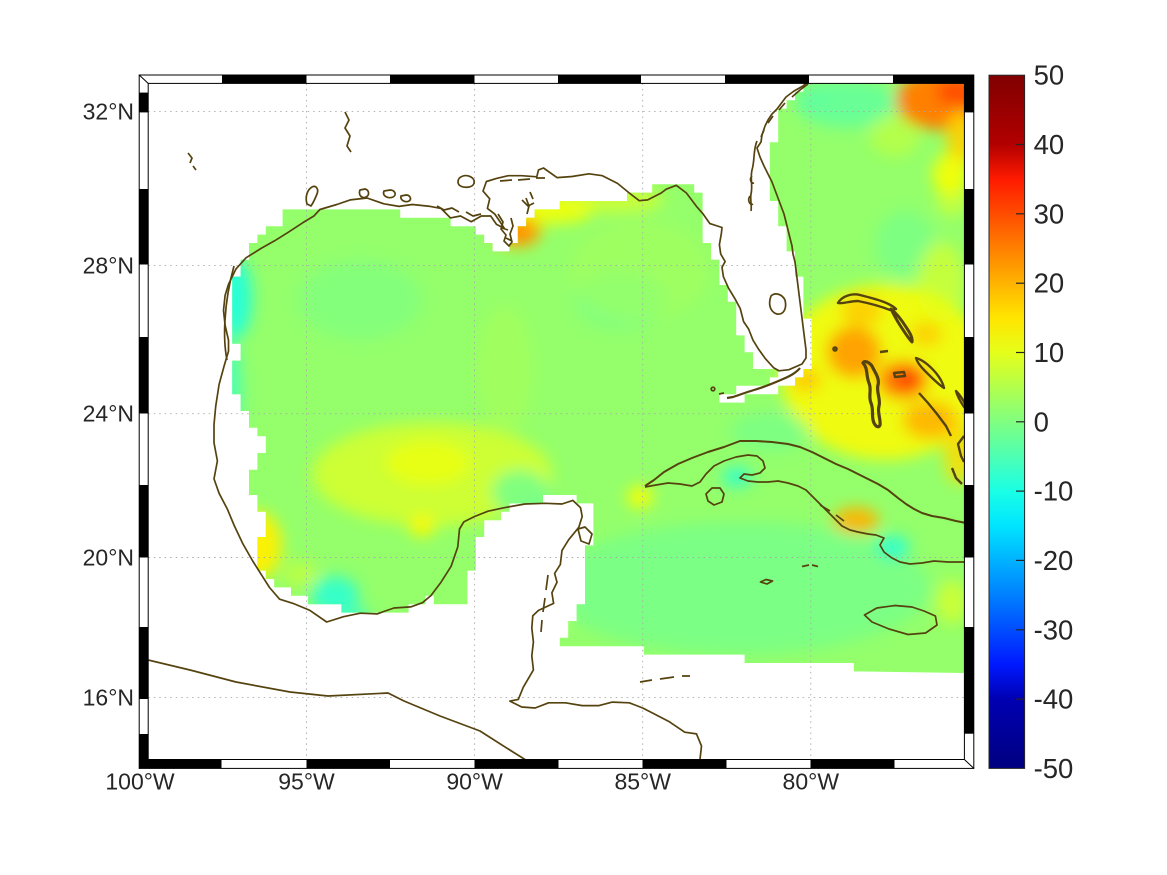 The image size is (1167, 875). Describe the element at coordinates (306, 782) in the screenshot. I see `svg-text: 95°W` at that location.